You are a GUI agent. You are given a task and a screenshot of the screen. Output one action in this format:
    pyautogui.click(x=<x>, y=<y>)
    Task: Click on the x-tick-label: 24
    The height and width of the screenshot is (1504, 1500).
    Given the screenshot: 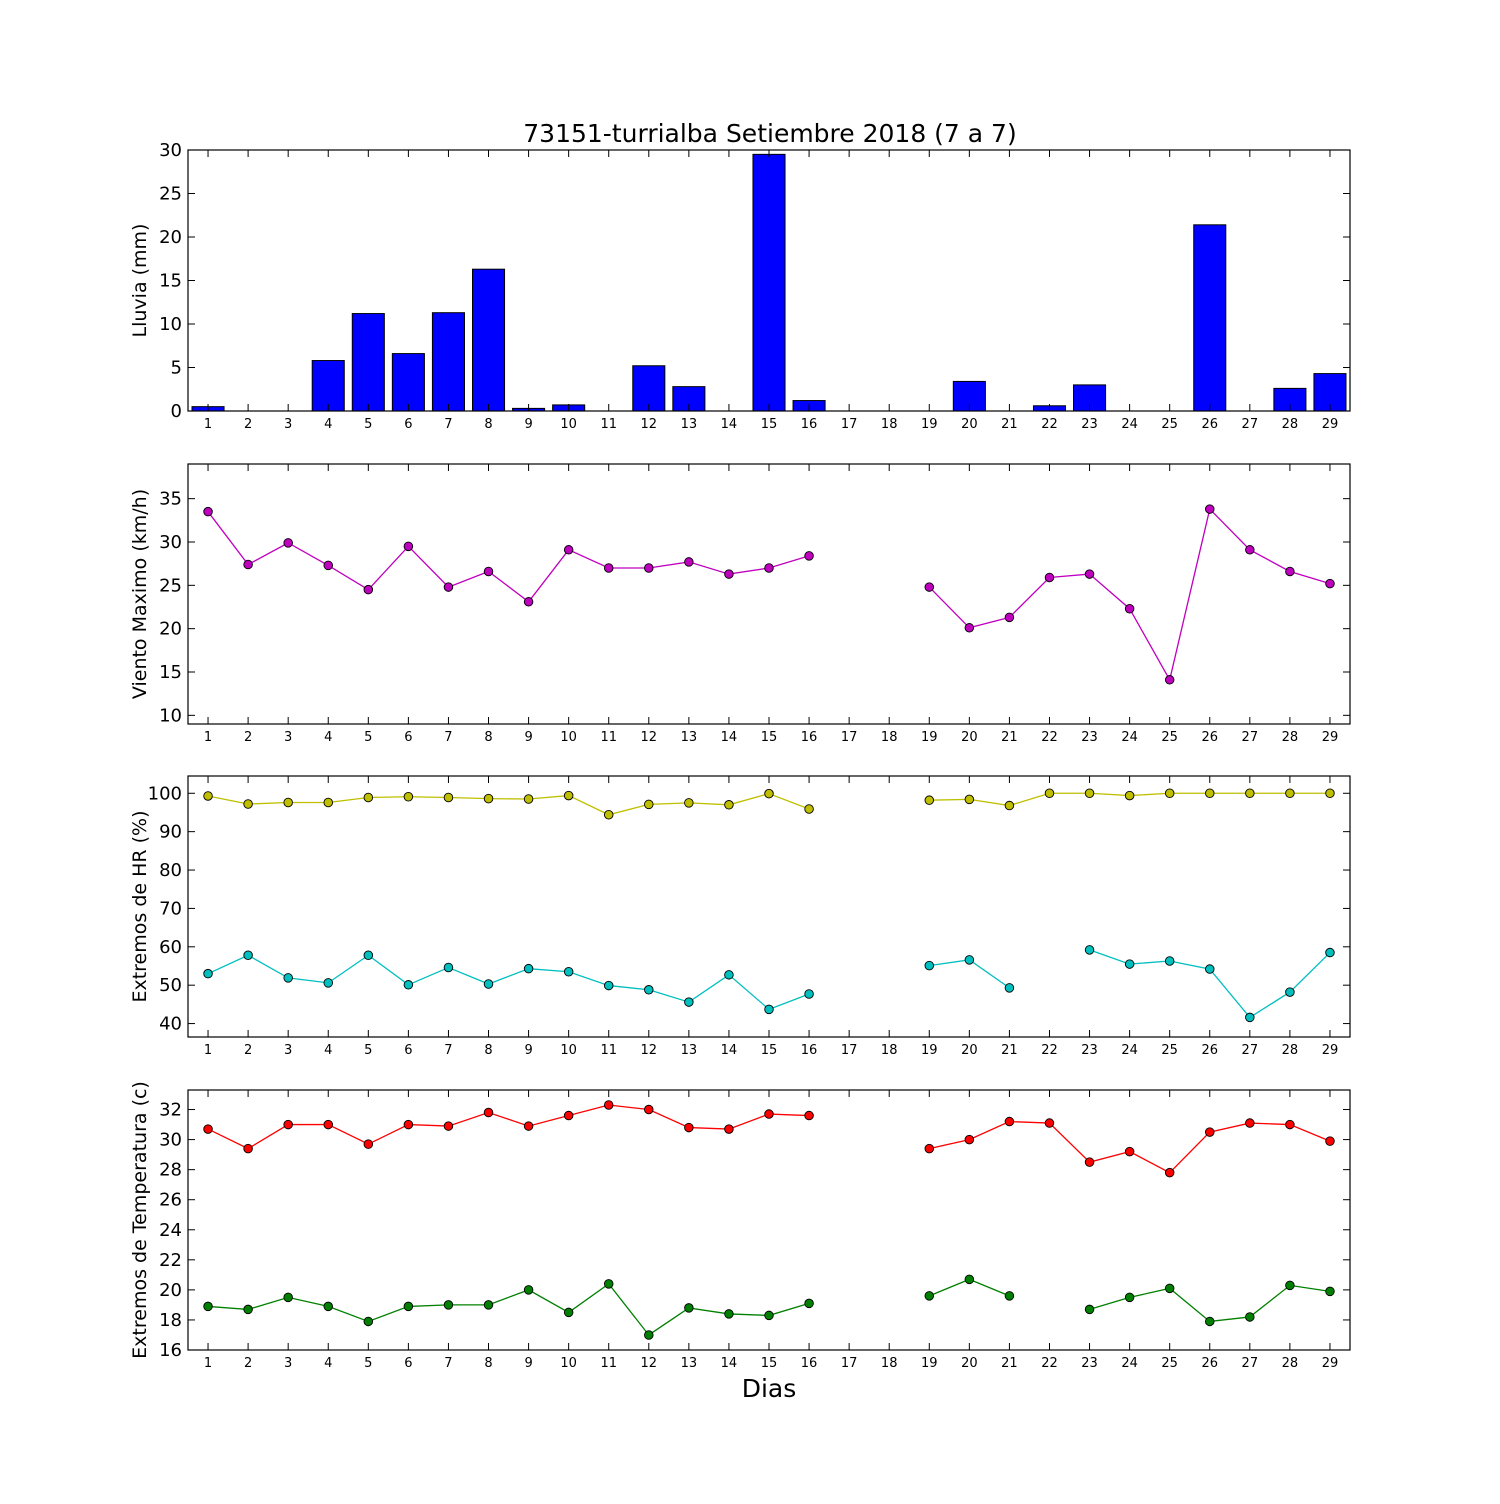 What is the action you would take?
    pyautogui.click(x=1129, y=737)
    